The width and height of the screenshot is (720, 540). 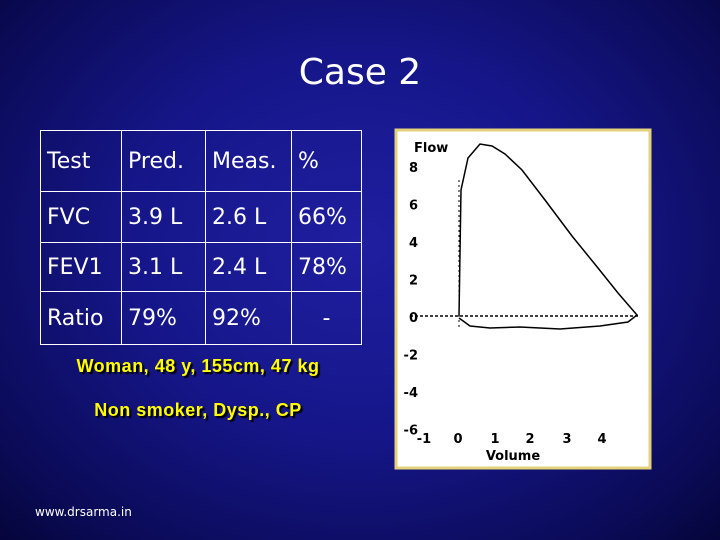 I want to click on table-cell: 2.4 L, so click(x=248, y=267).